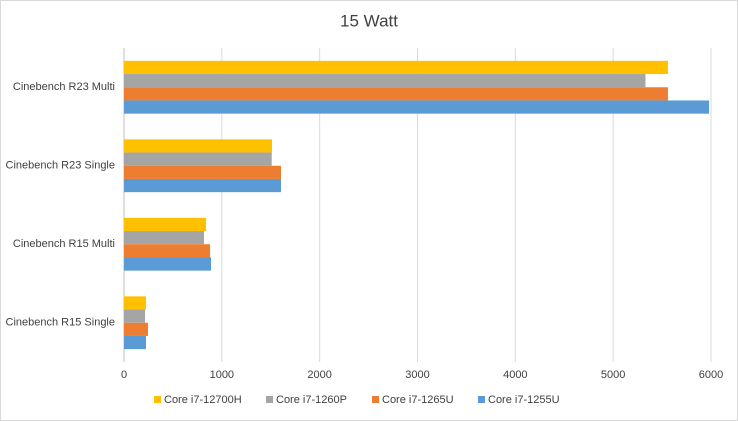  What do you see at coordinates (64, 87) in the screenshot?
I see `y-tick-label: Cinebench R23 Multi` at bounding box center [64, 87].